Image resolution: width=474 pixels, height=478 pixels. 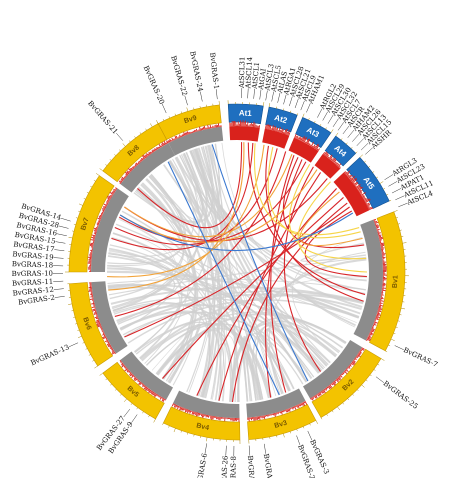 I want to click on gene-label: BvGRAS-20, so click(x=154, y=85).